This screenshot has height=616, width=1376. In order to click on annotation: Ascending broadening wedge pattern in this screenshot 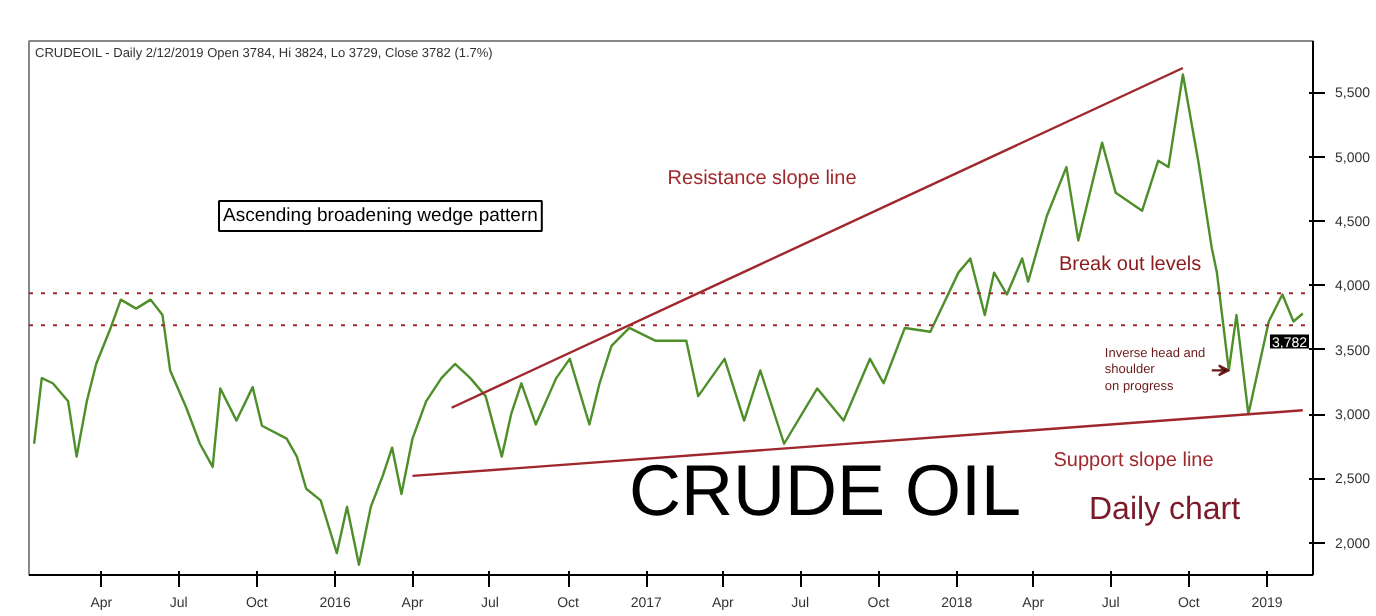, I will do `click(380, 216)`.